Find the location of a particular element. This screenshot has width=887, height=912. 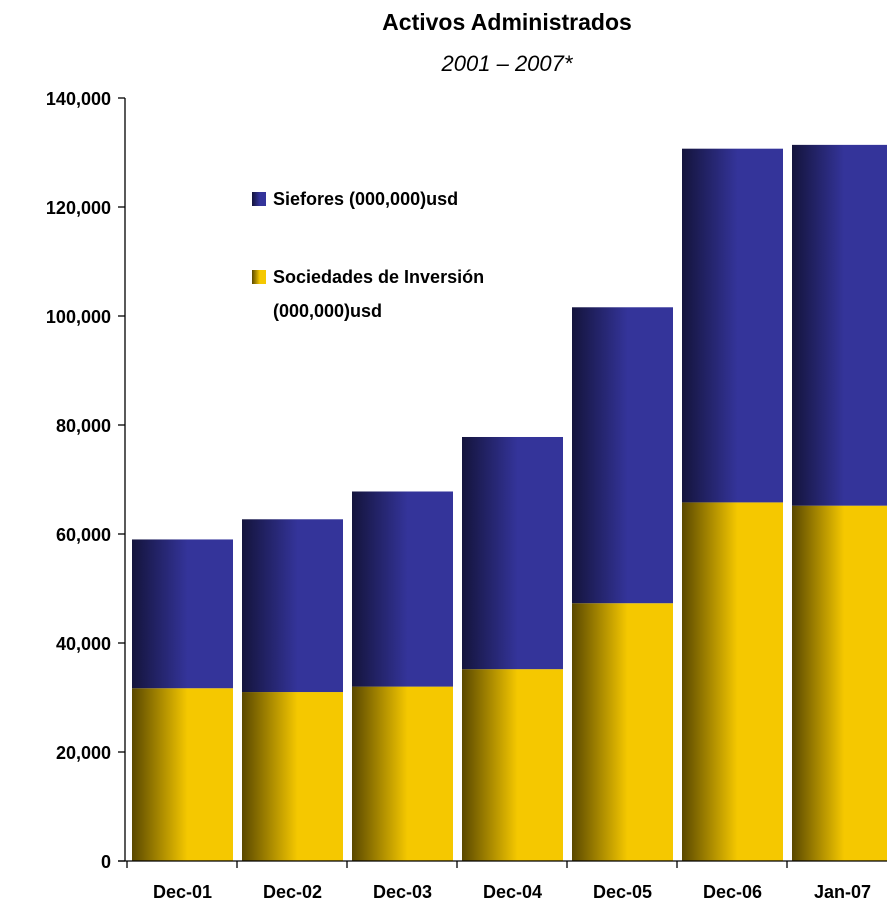

chart-title: Activos Administrados is located at coordinates (507, 22).